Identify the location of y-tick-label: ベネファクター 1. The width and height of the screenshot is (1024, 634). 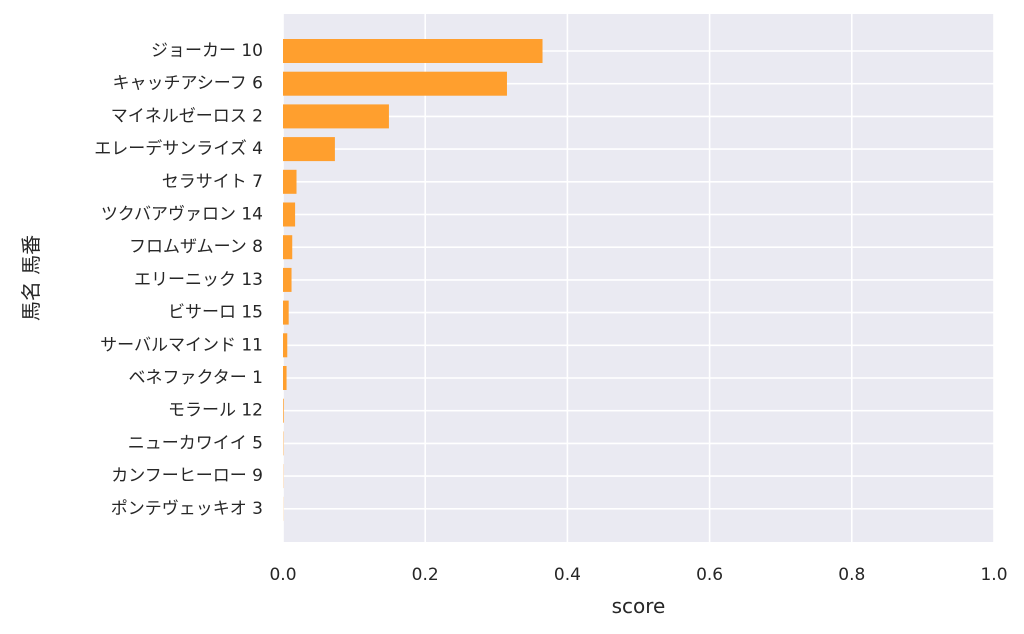
(195, 378).